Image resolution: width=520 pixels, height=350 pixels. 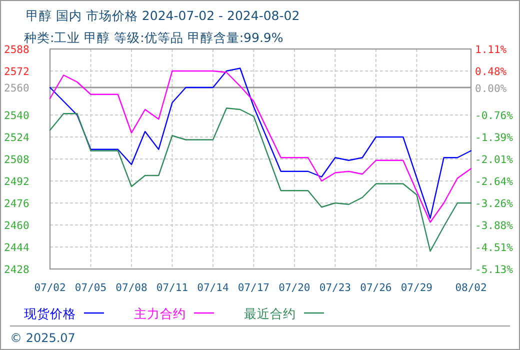 What do you see at coordinates (254, 288) in the screenshot?
I see `x-tick-label: 07/17` at bounding box center [254, 288].